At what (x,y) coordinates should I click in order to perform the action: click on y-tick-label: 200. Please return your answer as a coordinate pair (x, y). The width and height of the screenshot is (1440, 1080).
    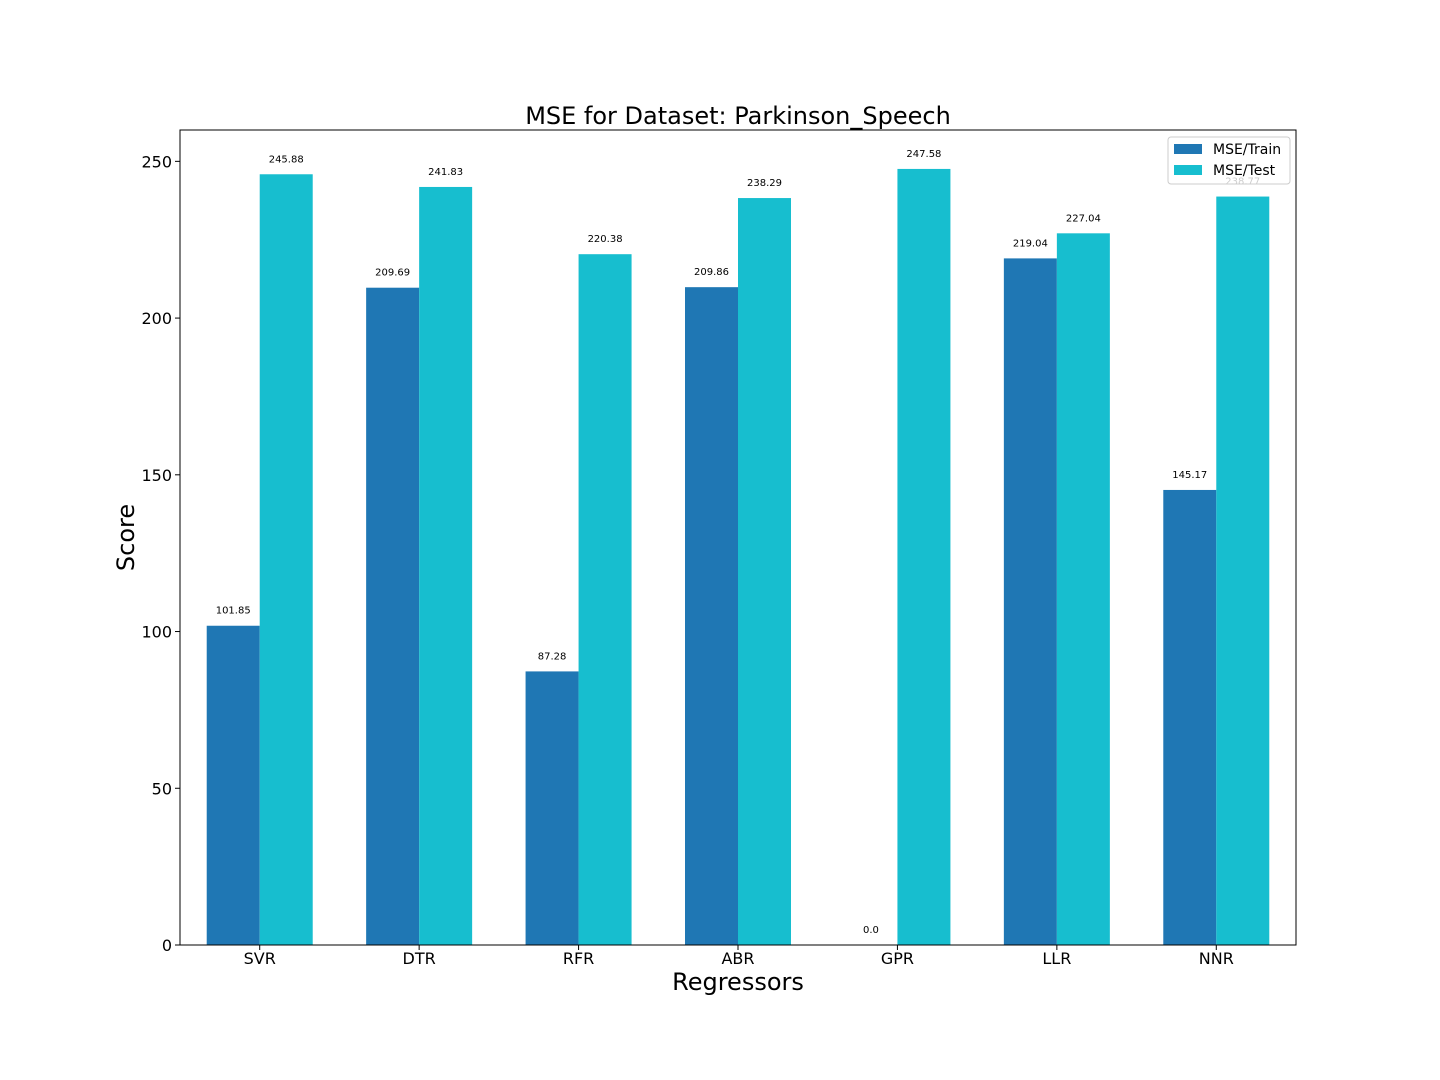
    Looking at the image, I should click on (156, 318).